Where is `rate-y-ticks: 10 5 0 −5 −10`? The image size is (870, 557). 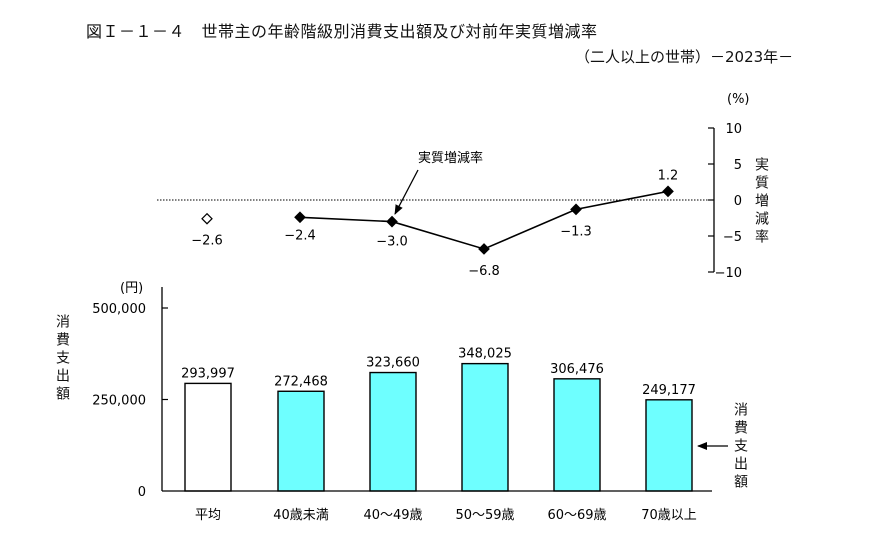
rate-y-ticks: 10 5 0 −5 −10 is located at coordinates (725, 201).